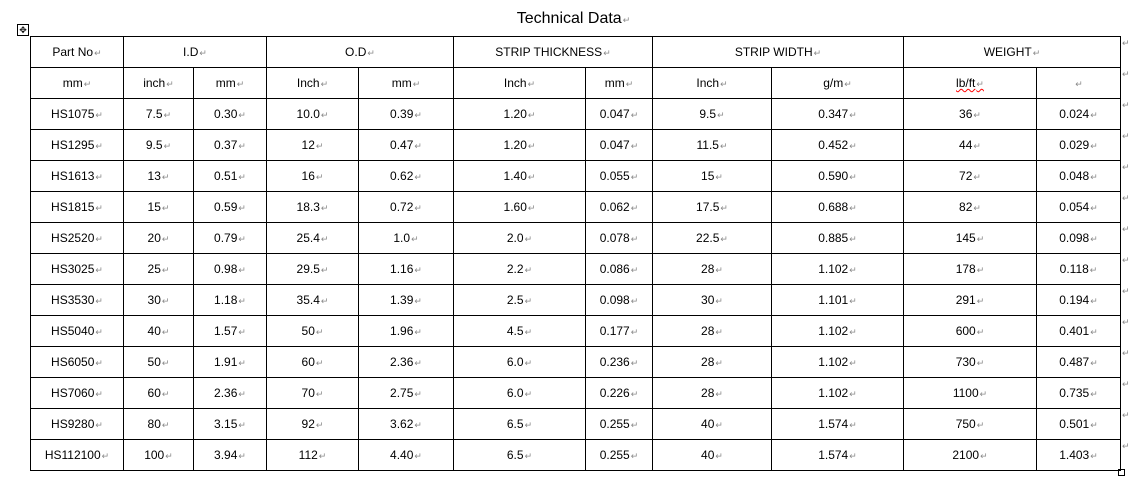 The height and width of the screenshot is (504, 1147). I want to click on table-cell-text: 28, so click(712, 269).